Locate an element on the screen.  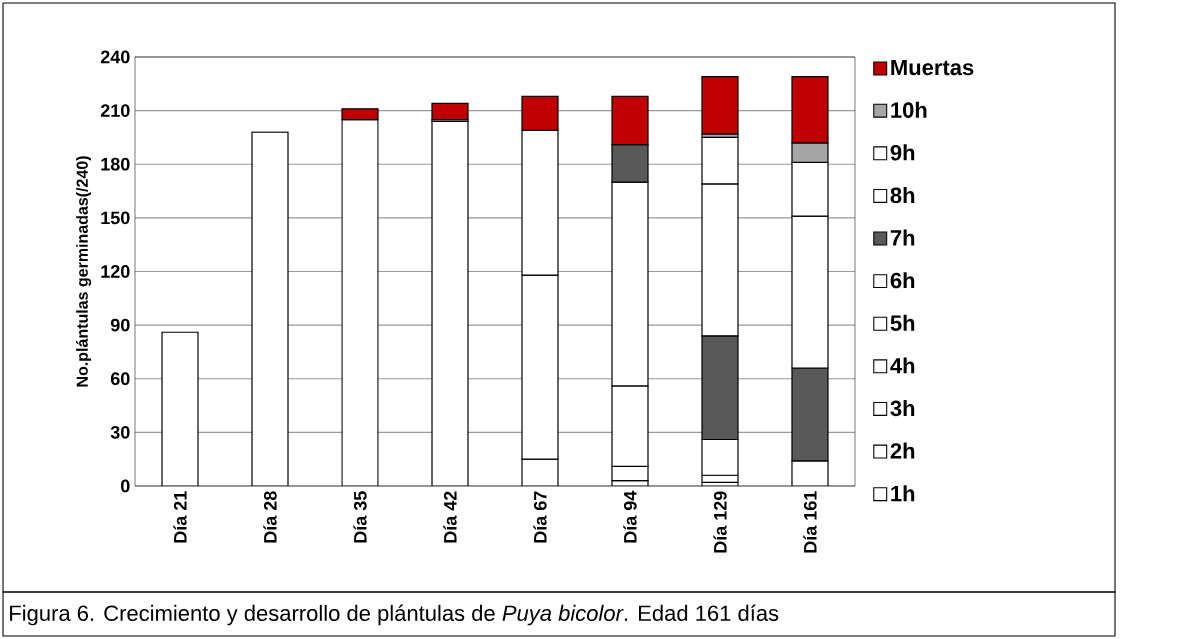
legend-label: 2h is located at coordinates (902, 450).